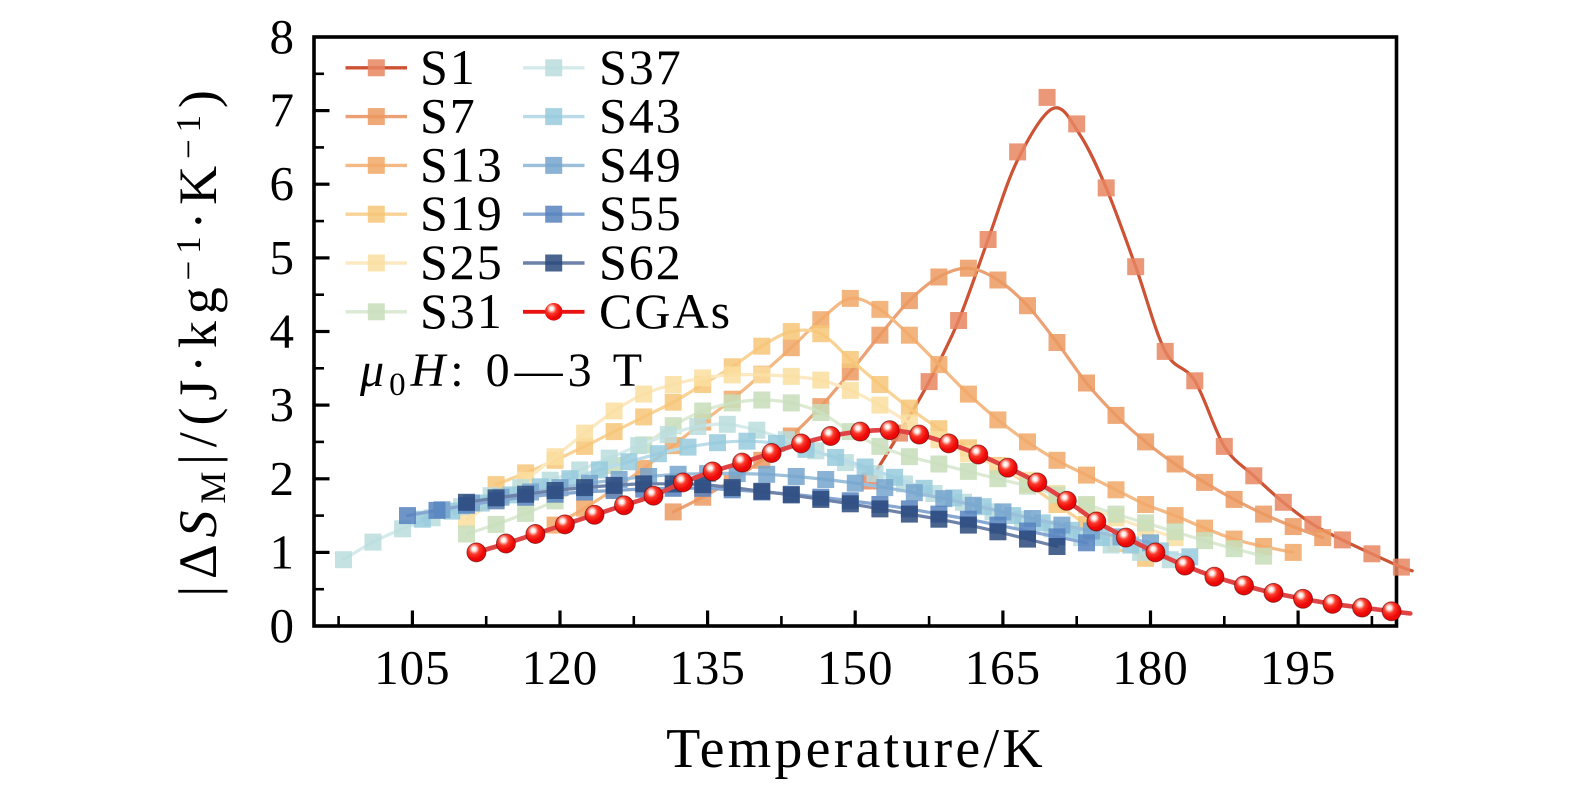 This screenshot has height=787, width=1575. What do you see at coordinates (1298, 667) in the screenshot?
I see `svg-text: 195` at bounding box center [1298, 667].